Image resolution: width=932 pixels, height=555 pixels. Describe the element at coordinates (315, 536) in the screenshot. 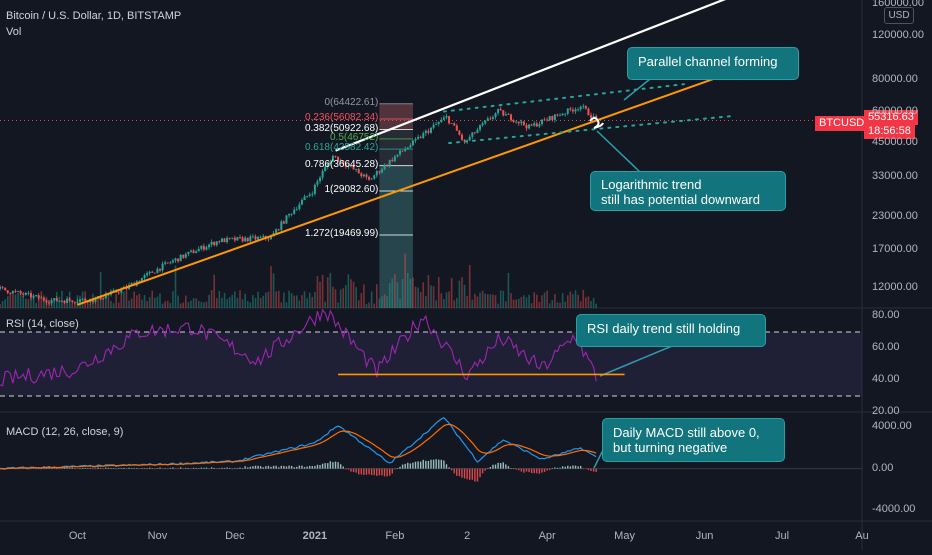

I see `time-axis-tick: 2021` at that location.